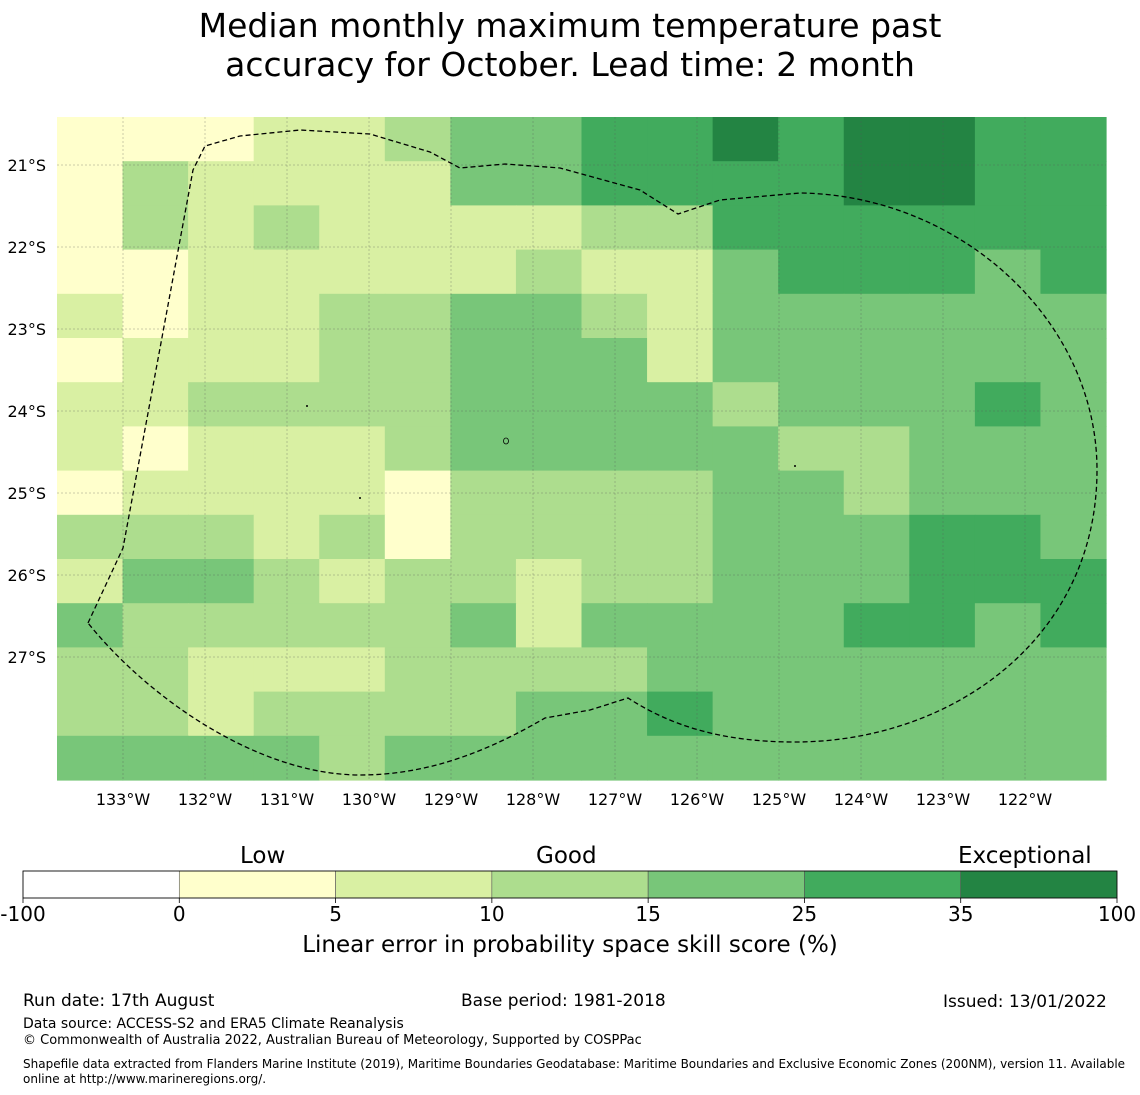 The image size is (1140, 1095). What do you see at coordinates (26, 165) in the screenshot?
I see `lat-label: 21°S` at bounding box center [26, 165].